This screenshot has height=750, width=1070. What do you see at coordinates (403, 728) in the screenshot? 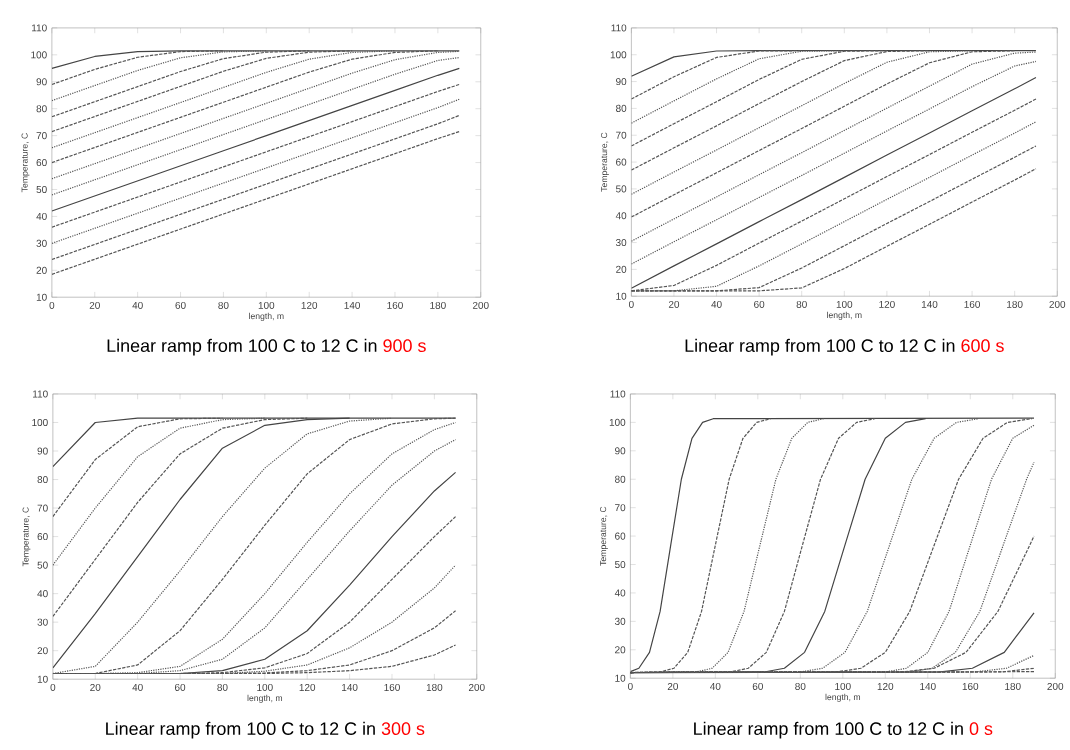
I see `text: 300 s` at bounding box center [403, 728].